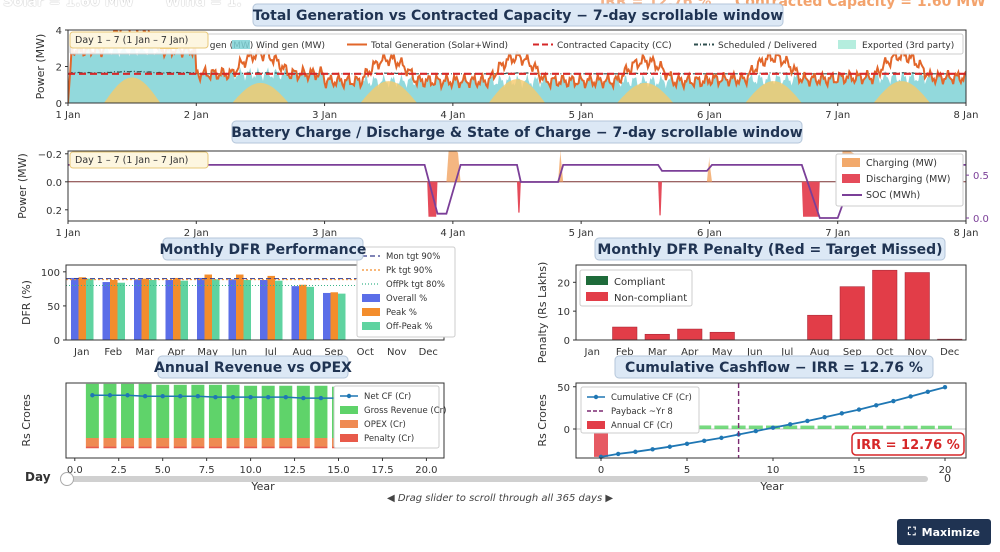  I want to click on dfr-xtick-label: Dec, so click(428, 352).